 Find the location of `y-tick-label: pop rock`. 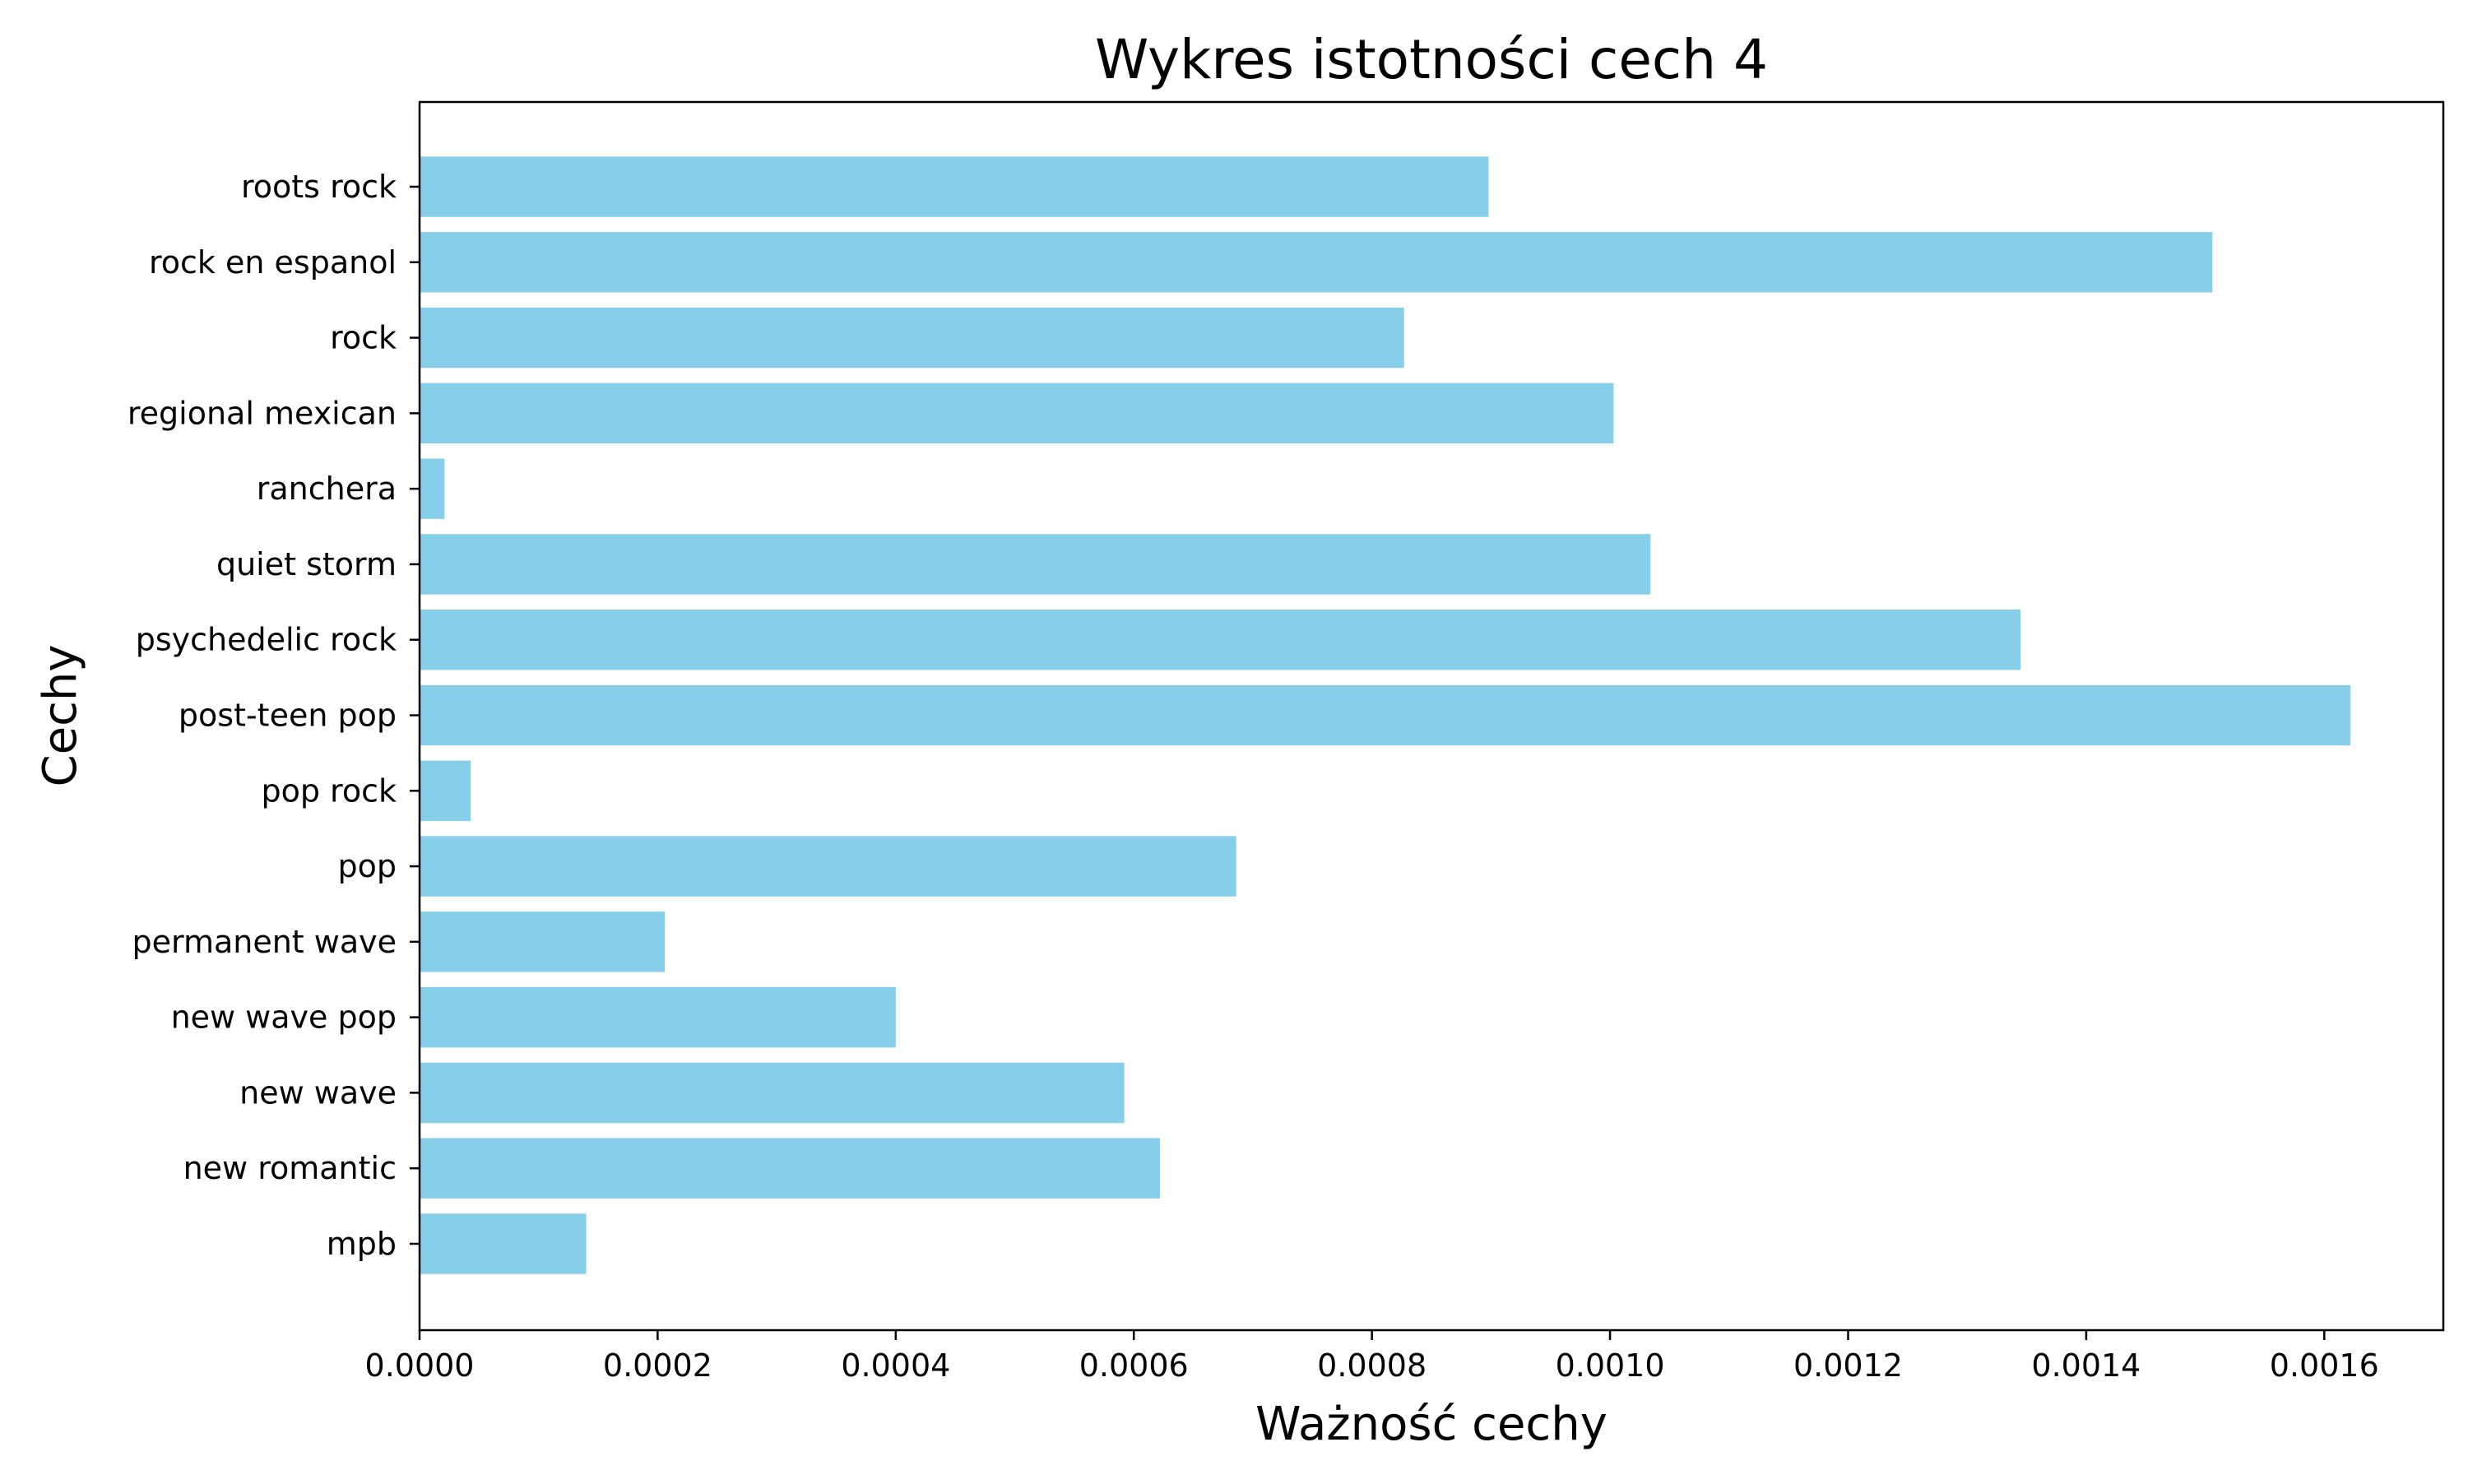

y-tick-label: pop rock is located at coordinates (329, 790).